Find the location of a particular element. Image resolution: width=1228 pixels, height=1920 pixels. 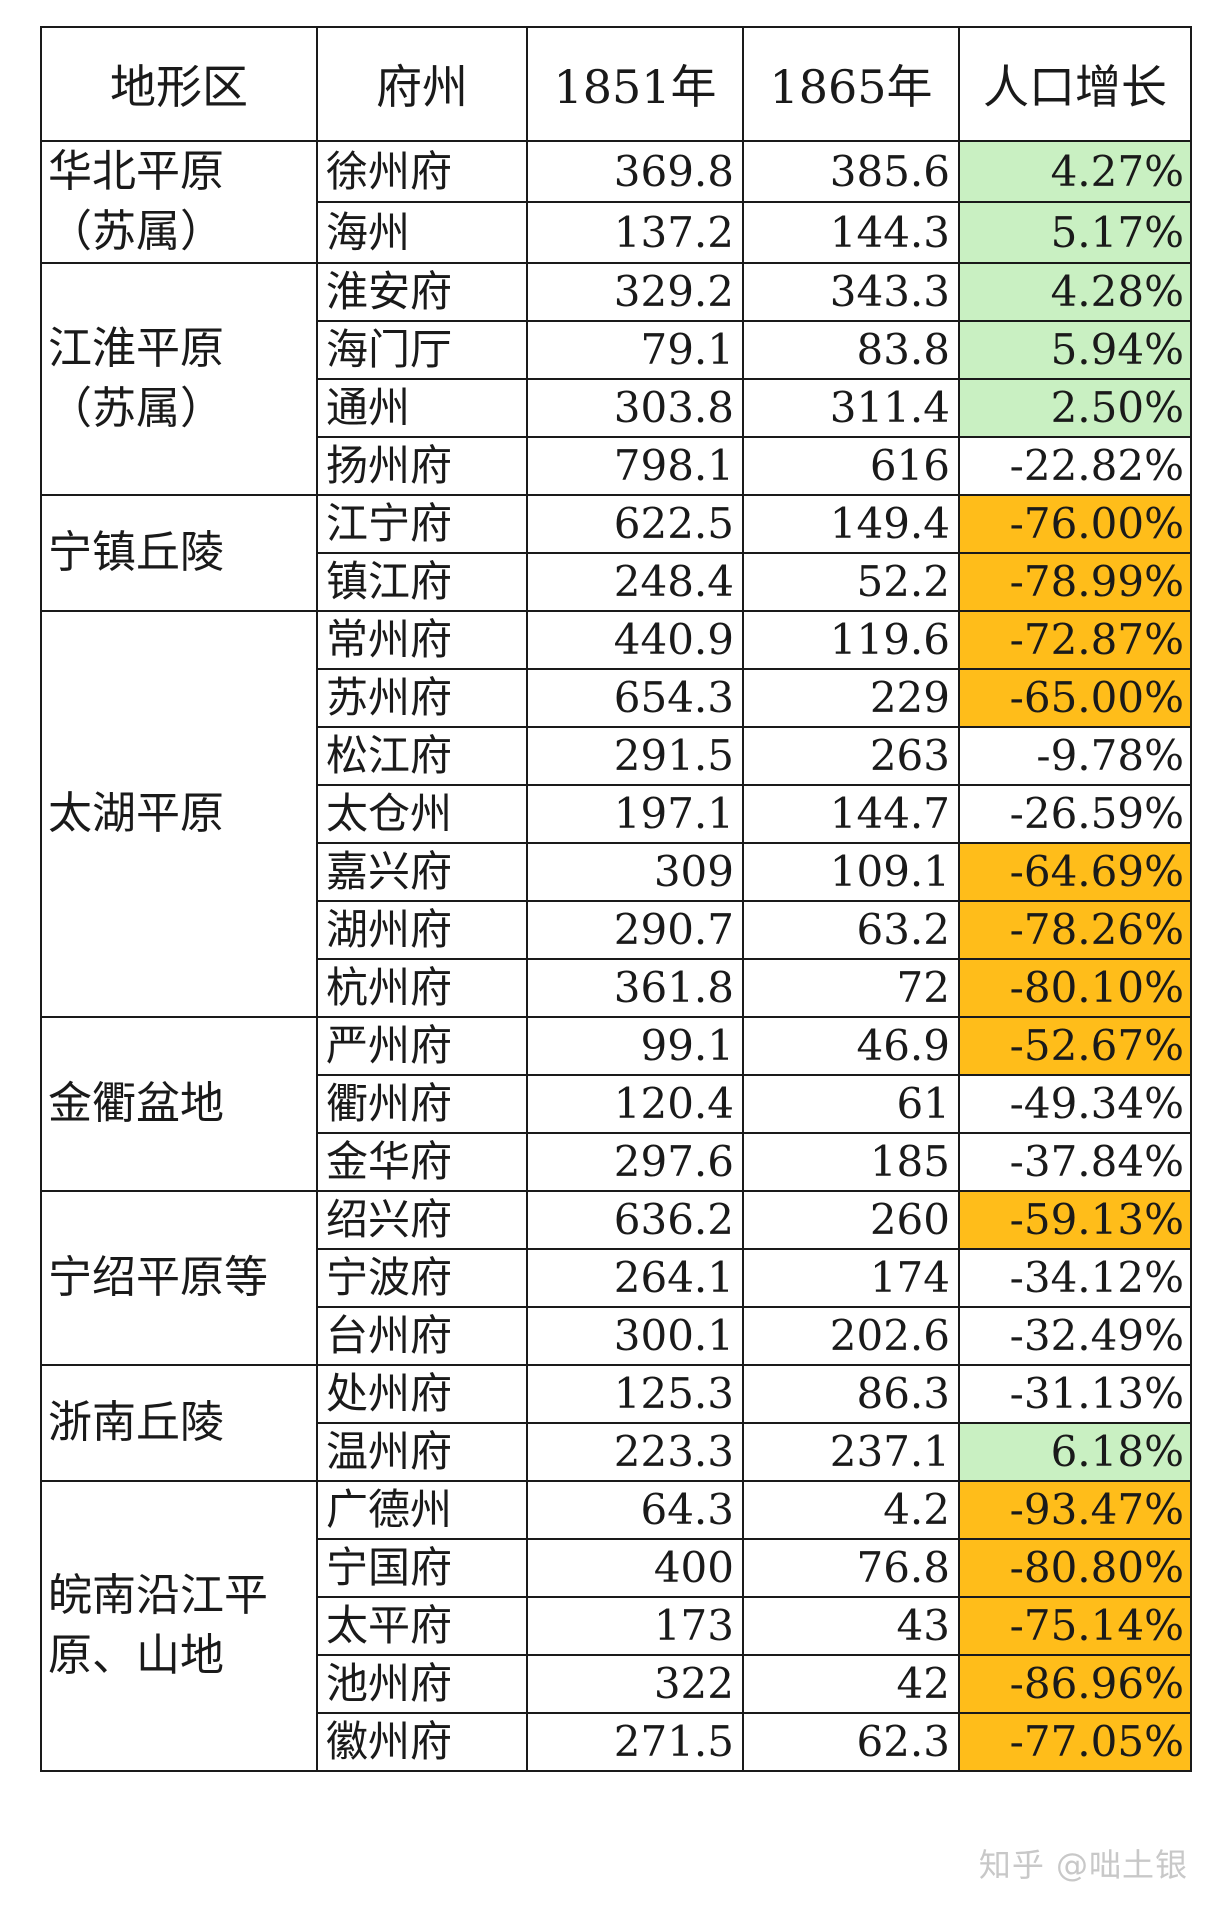

growth-cell: -72.87% is located at coordinates (1075, 640).